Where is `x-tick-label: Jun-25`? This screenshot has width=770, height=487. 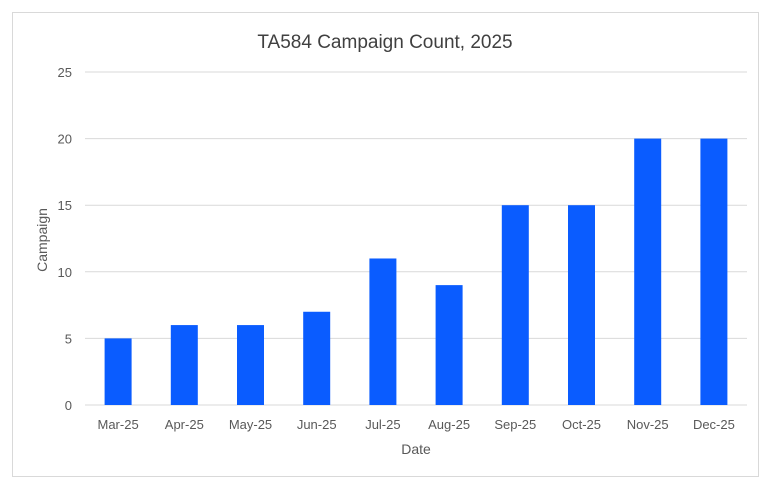 x-tick-label: Jun-25 is located at coordinates (317, 424).